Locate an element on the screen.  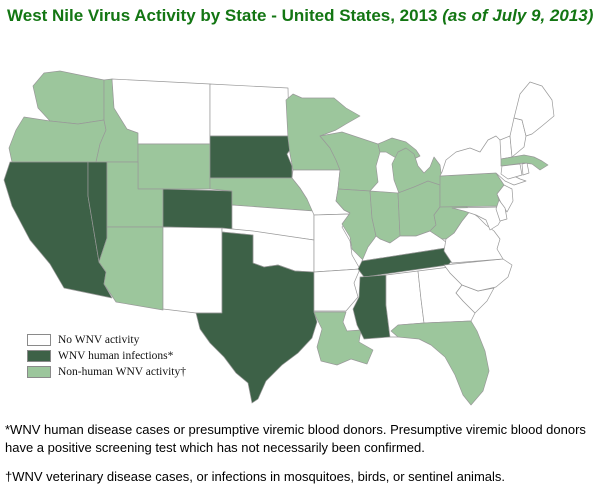
state-RI is located at coordinates (525, 169).